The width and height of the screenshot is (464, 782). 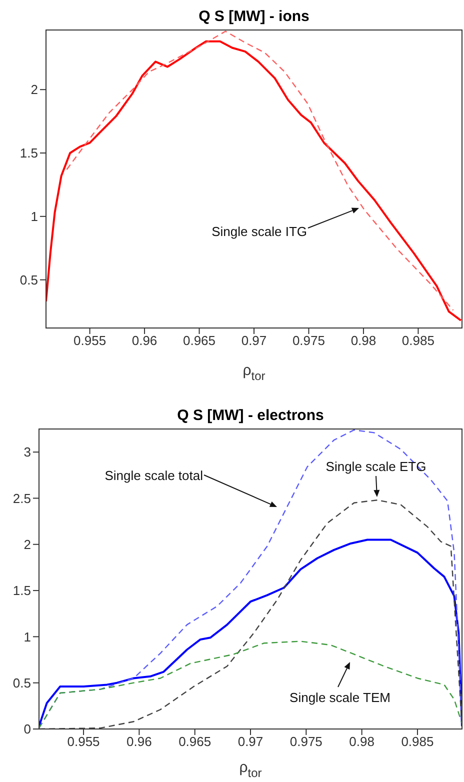 What do you see at coordinates (27, 452) in the screenshot?
I see `y-tick-label: 3` at bounding box center [27, 452].